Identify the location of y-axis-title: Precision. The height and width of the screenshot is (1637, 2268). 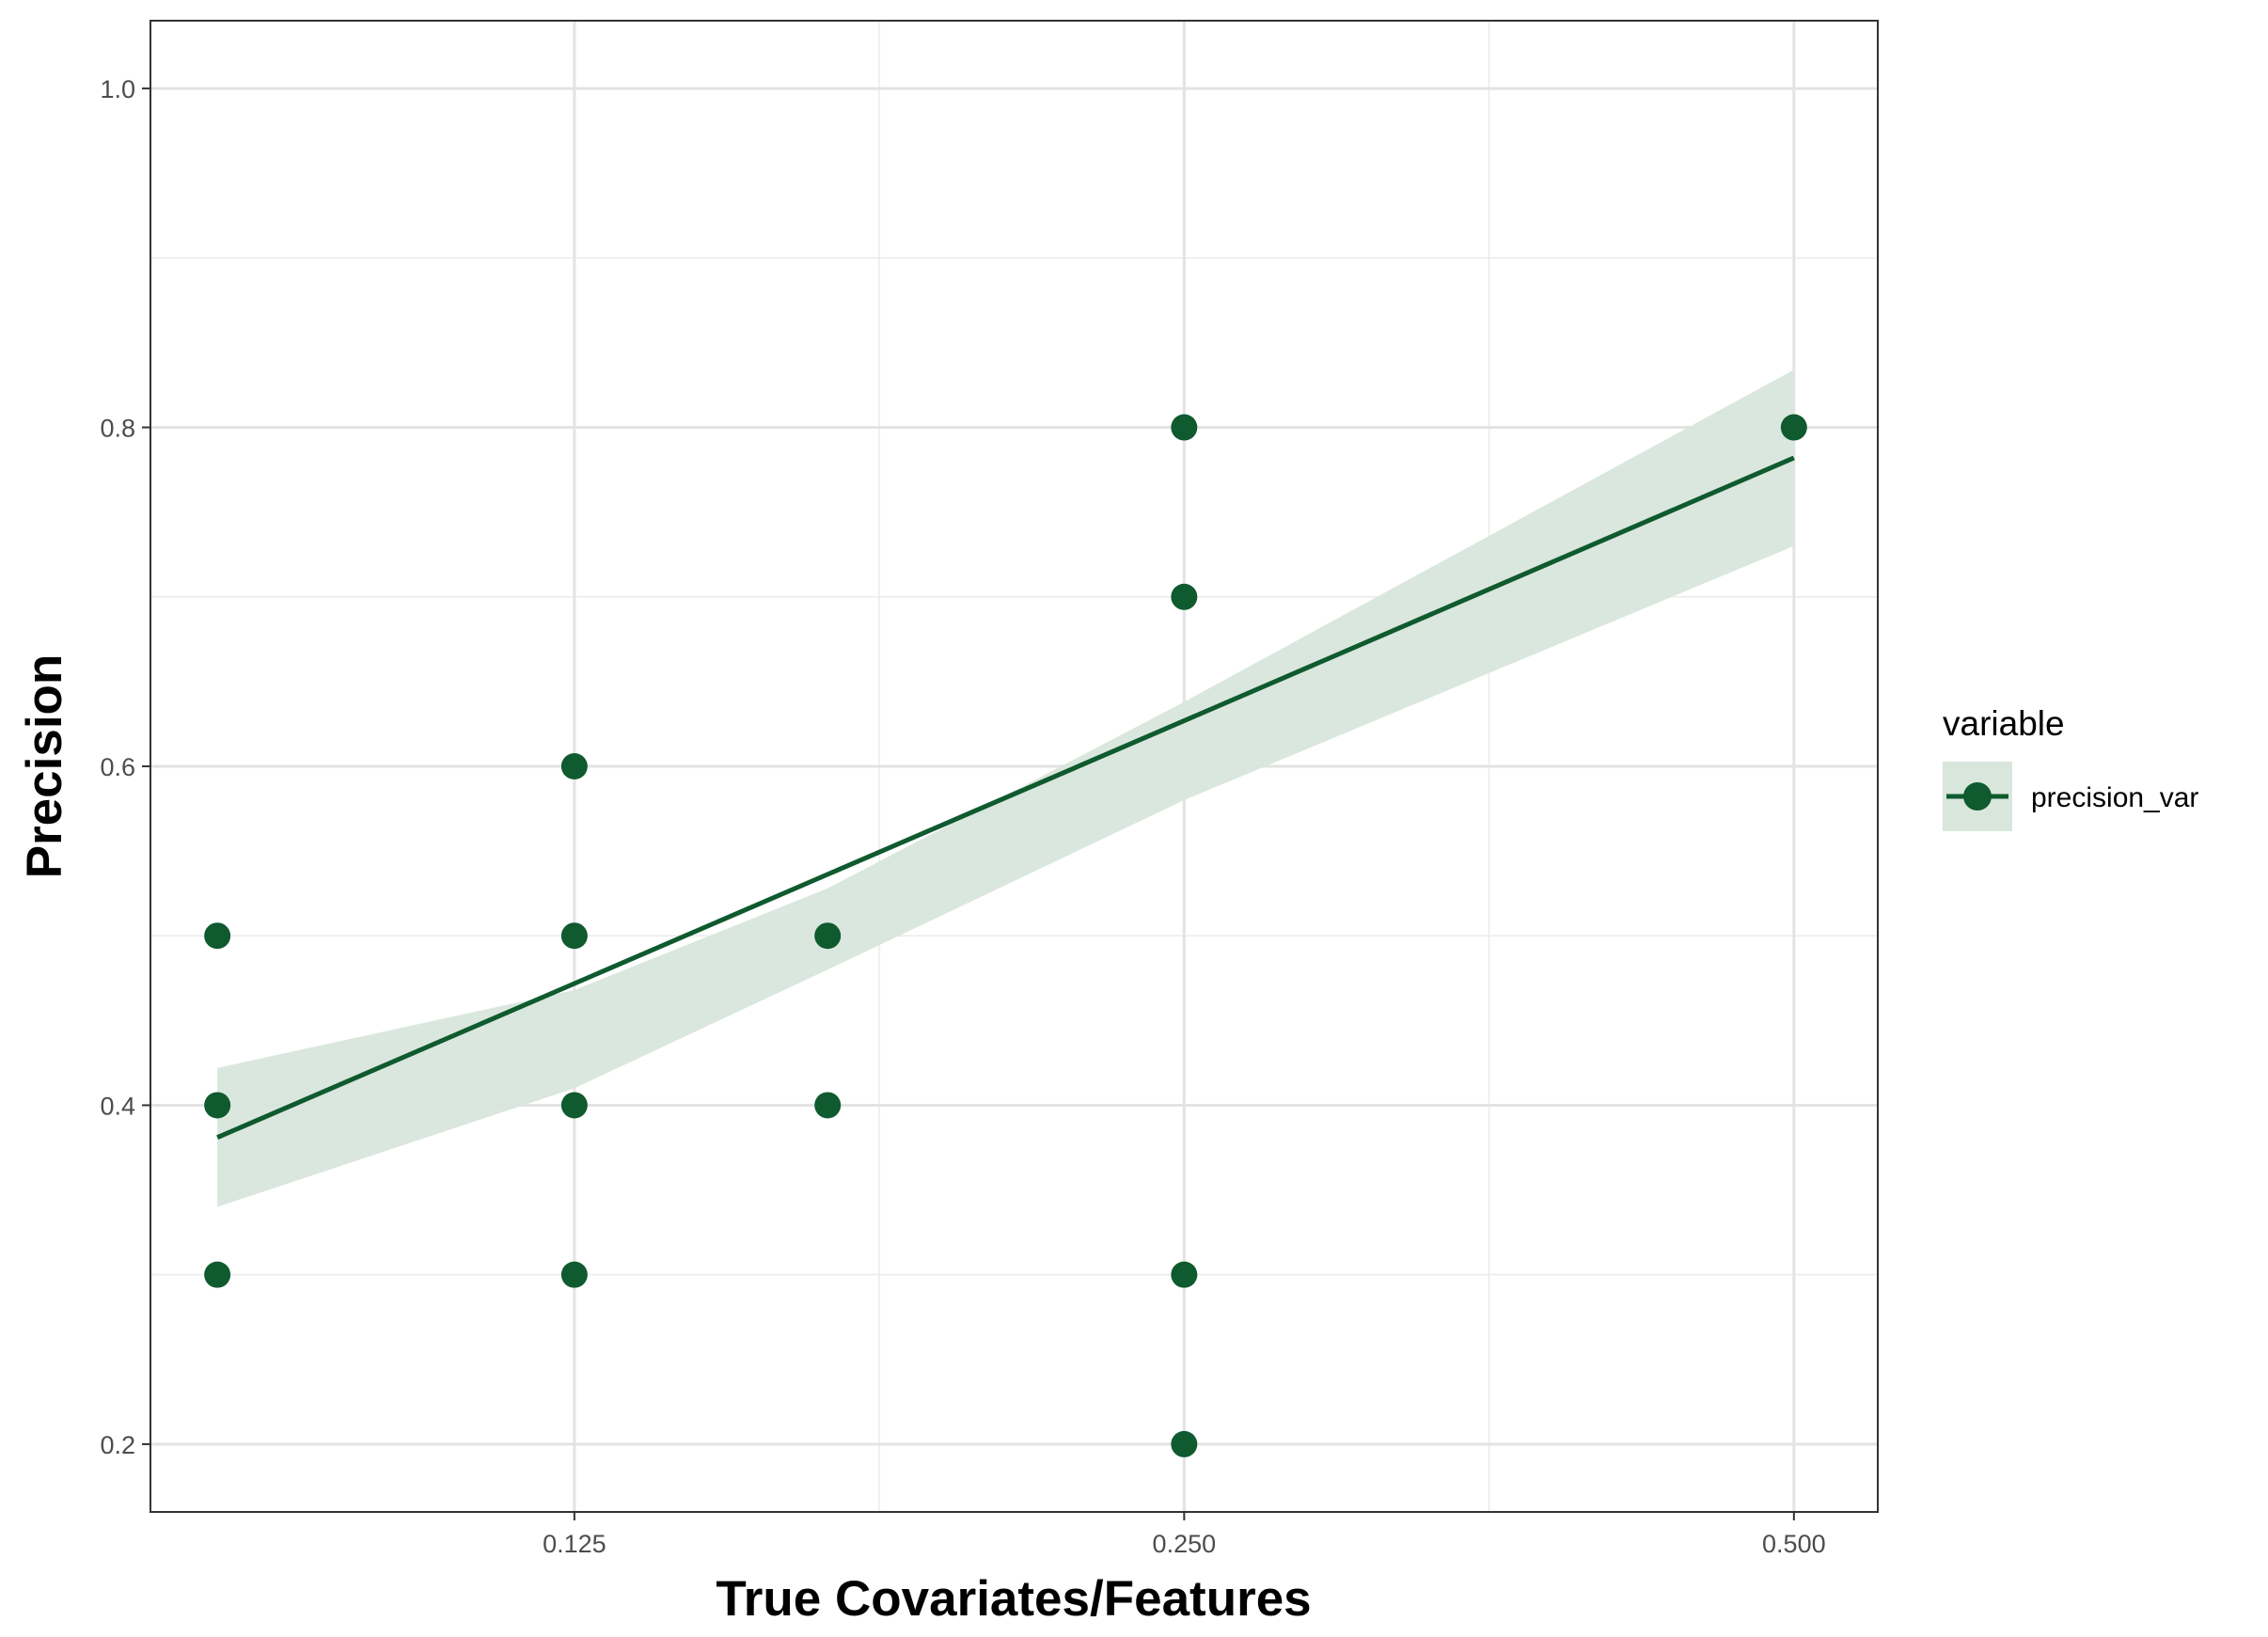
(44, 767).